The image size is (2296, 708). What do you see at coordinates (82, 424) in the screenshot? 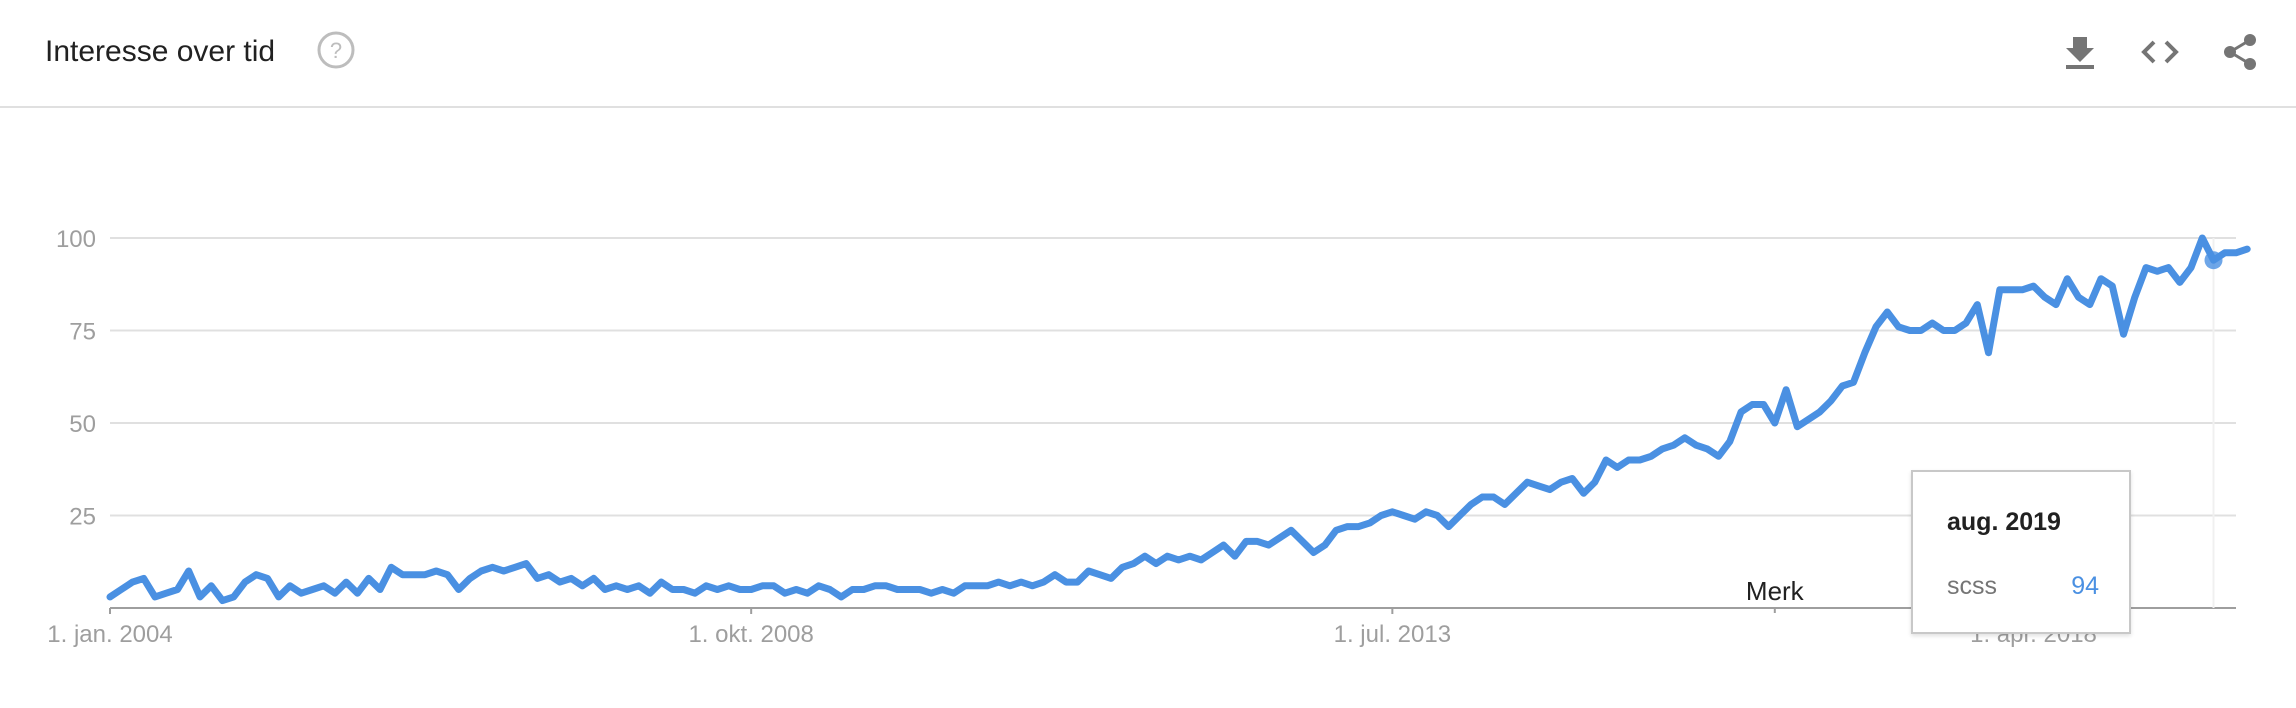
I see `y-tick-label: 50` at bounding box center [82, 424].